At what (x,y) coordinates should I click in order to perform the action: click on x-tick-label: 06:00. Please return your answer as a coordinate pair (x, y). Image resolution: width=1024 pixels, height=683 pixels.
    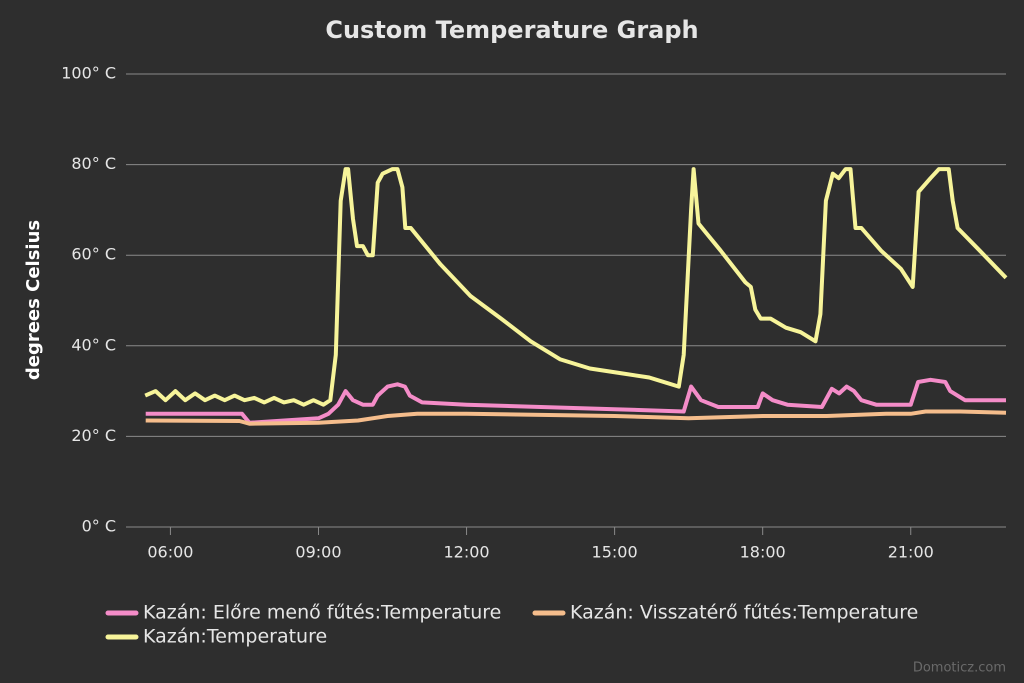
    Looking at the image, I should click on (170, 552).